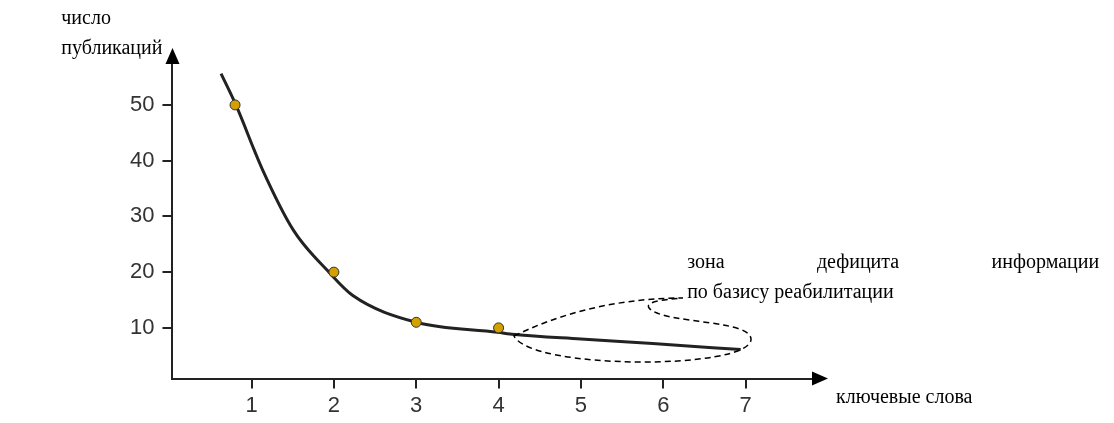 This screenshot has height=423, width=1114. What do you see at coordinates (904, 396) in the screenshot?
I see `x-axis-title: ключевые слова` at bounding box center [904, 396].